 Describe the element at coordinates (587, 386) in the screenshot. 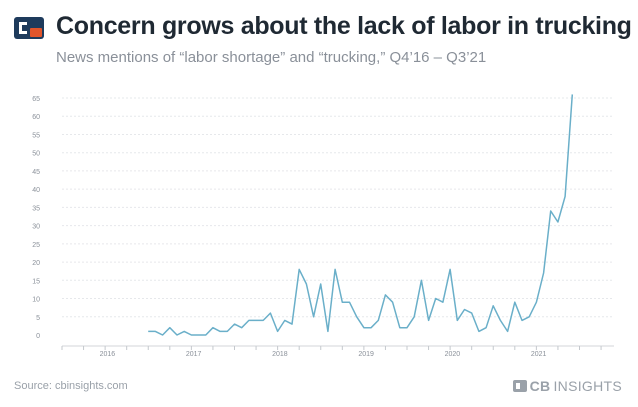

I see `brand-insights-text: INSIGHTS` at that location.